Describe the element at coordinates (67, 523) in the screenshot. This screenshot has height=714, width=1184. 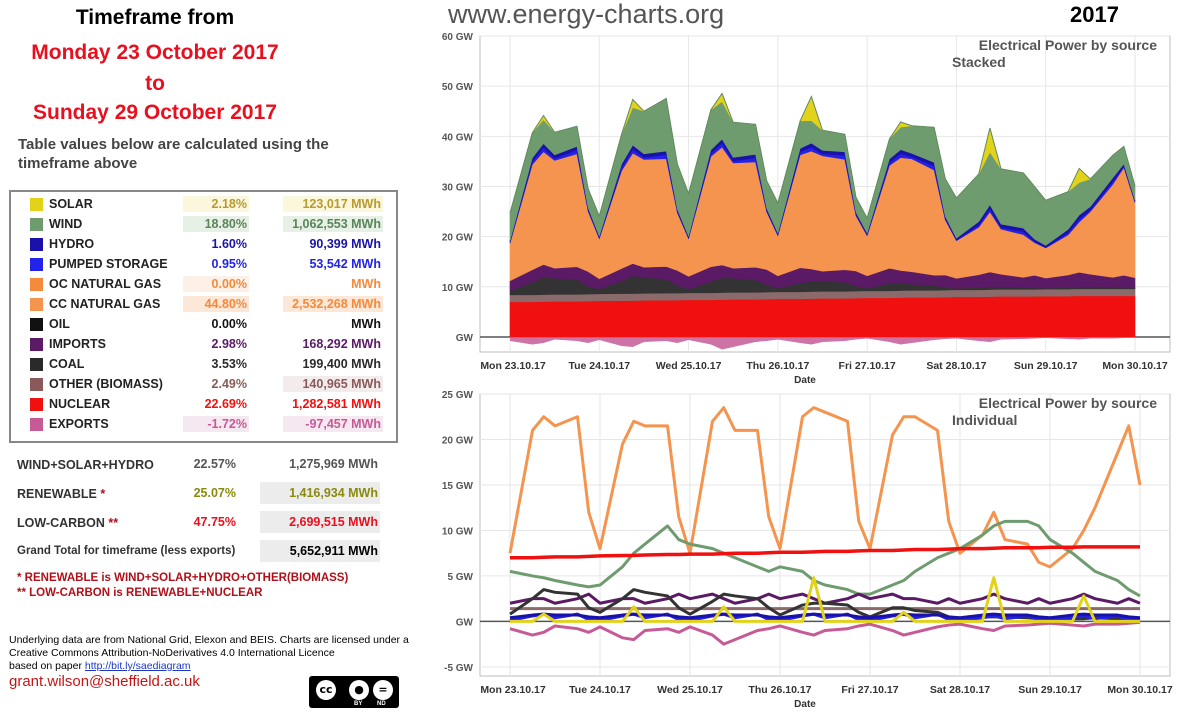
I see `summary-label: LOW-CARBON **` at that location.